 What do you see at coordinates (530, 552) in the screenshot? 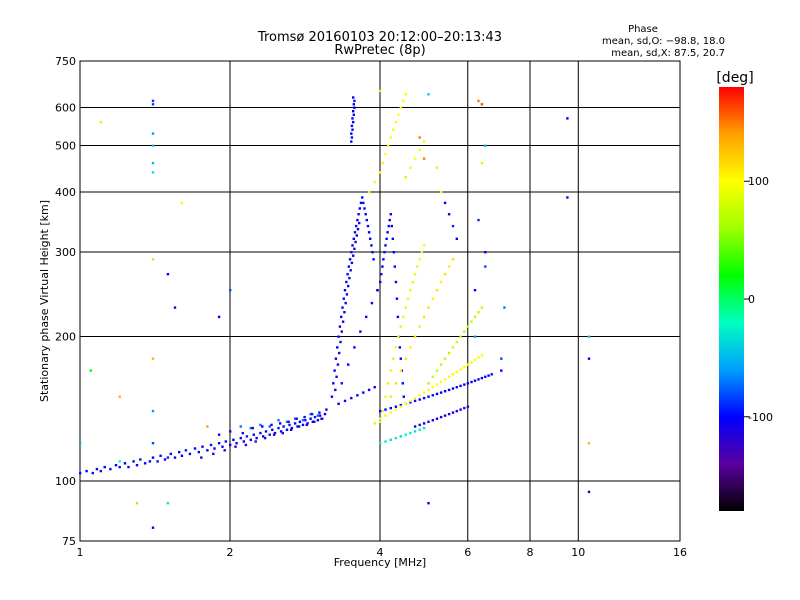
I see `x-tick-label: 8` at bounding box center [530, 552].